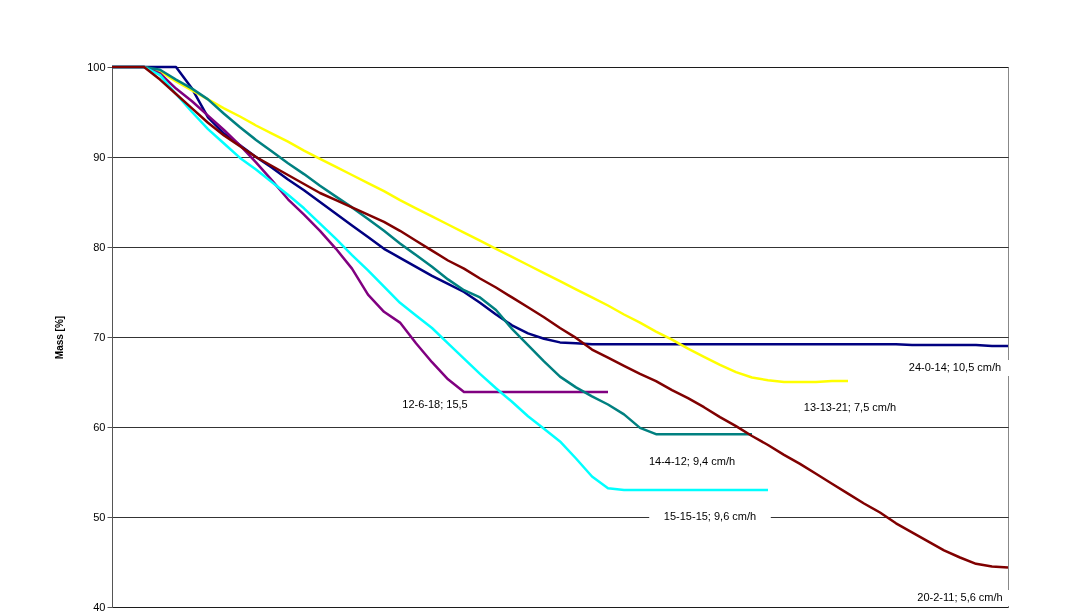 This screenshot has width=1089, height=614. What do you see at coordinates (955, 367) in the screenshot?
I see `series-label: 24-0-14; 10,5 cm/h` at bounding box center [955, 367].